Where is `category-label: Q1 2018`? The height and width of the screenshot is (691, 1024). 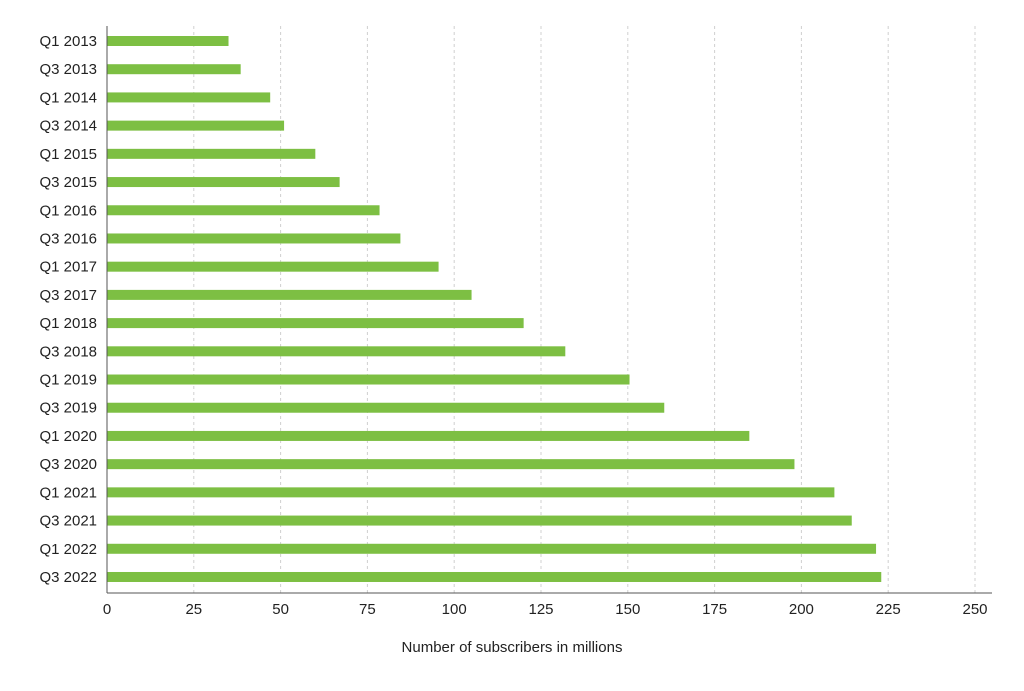
category-label: Q1 2018 is located at coordinates (68, 323).